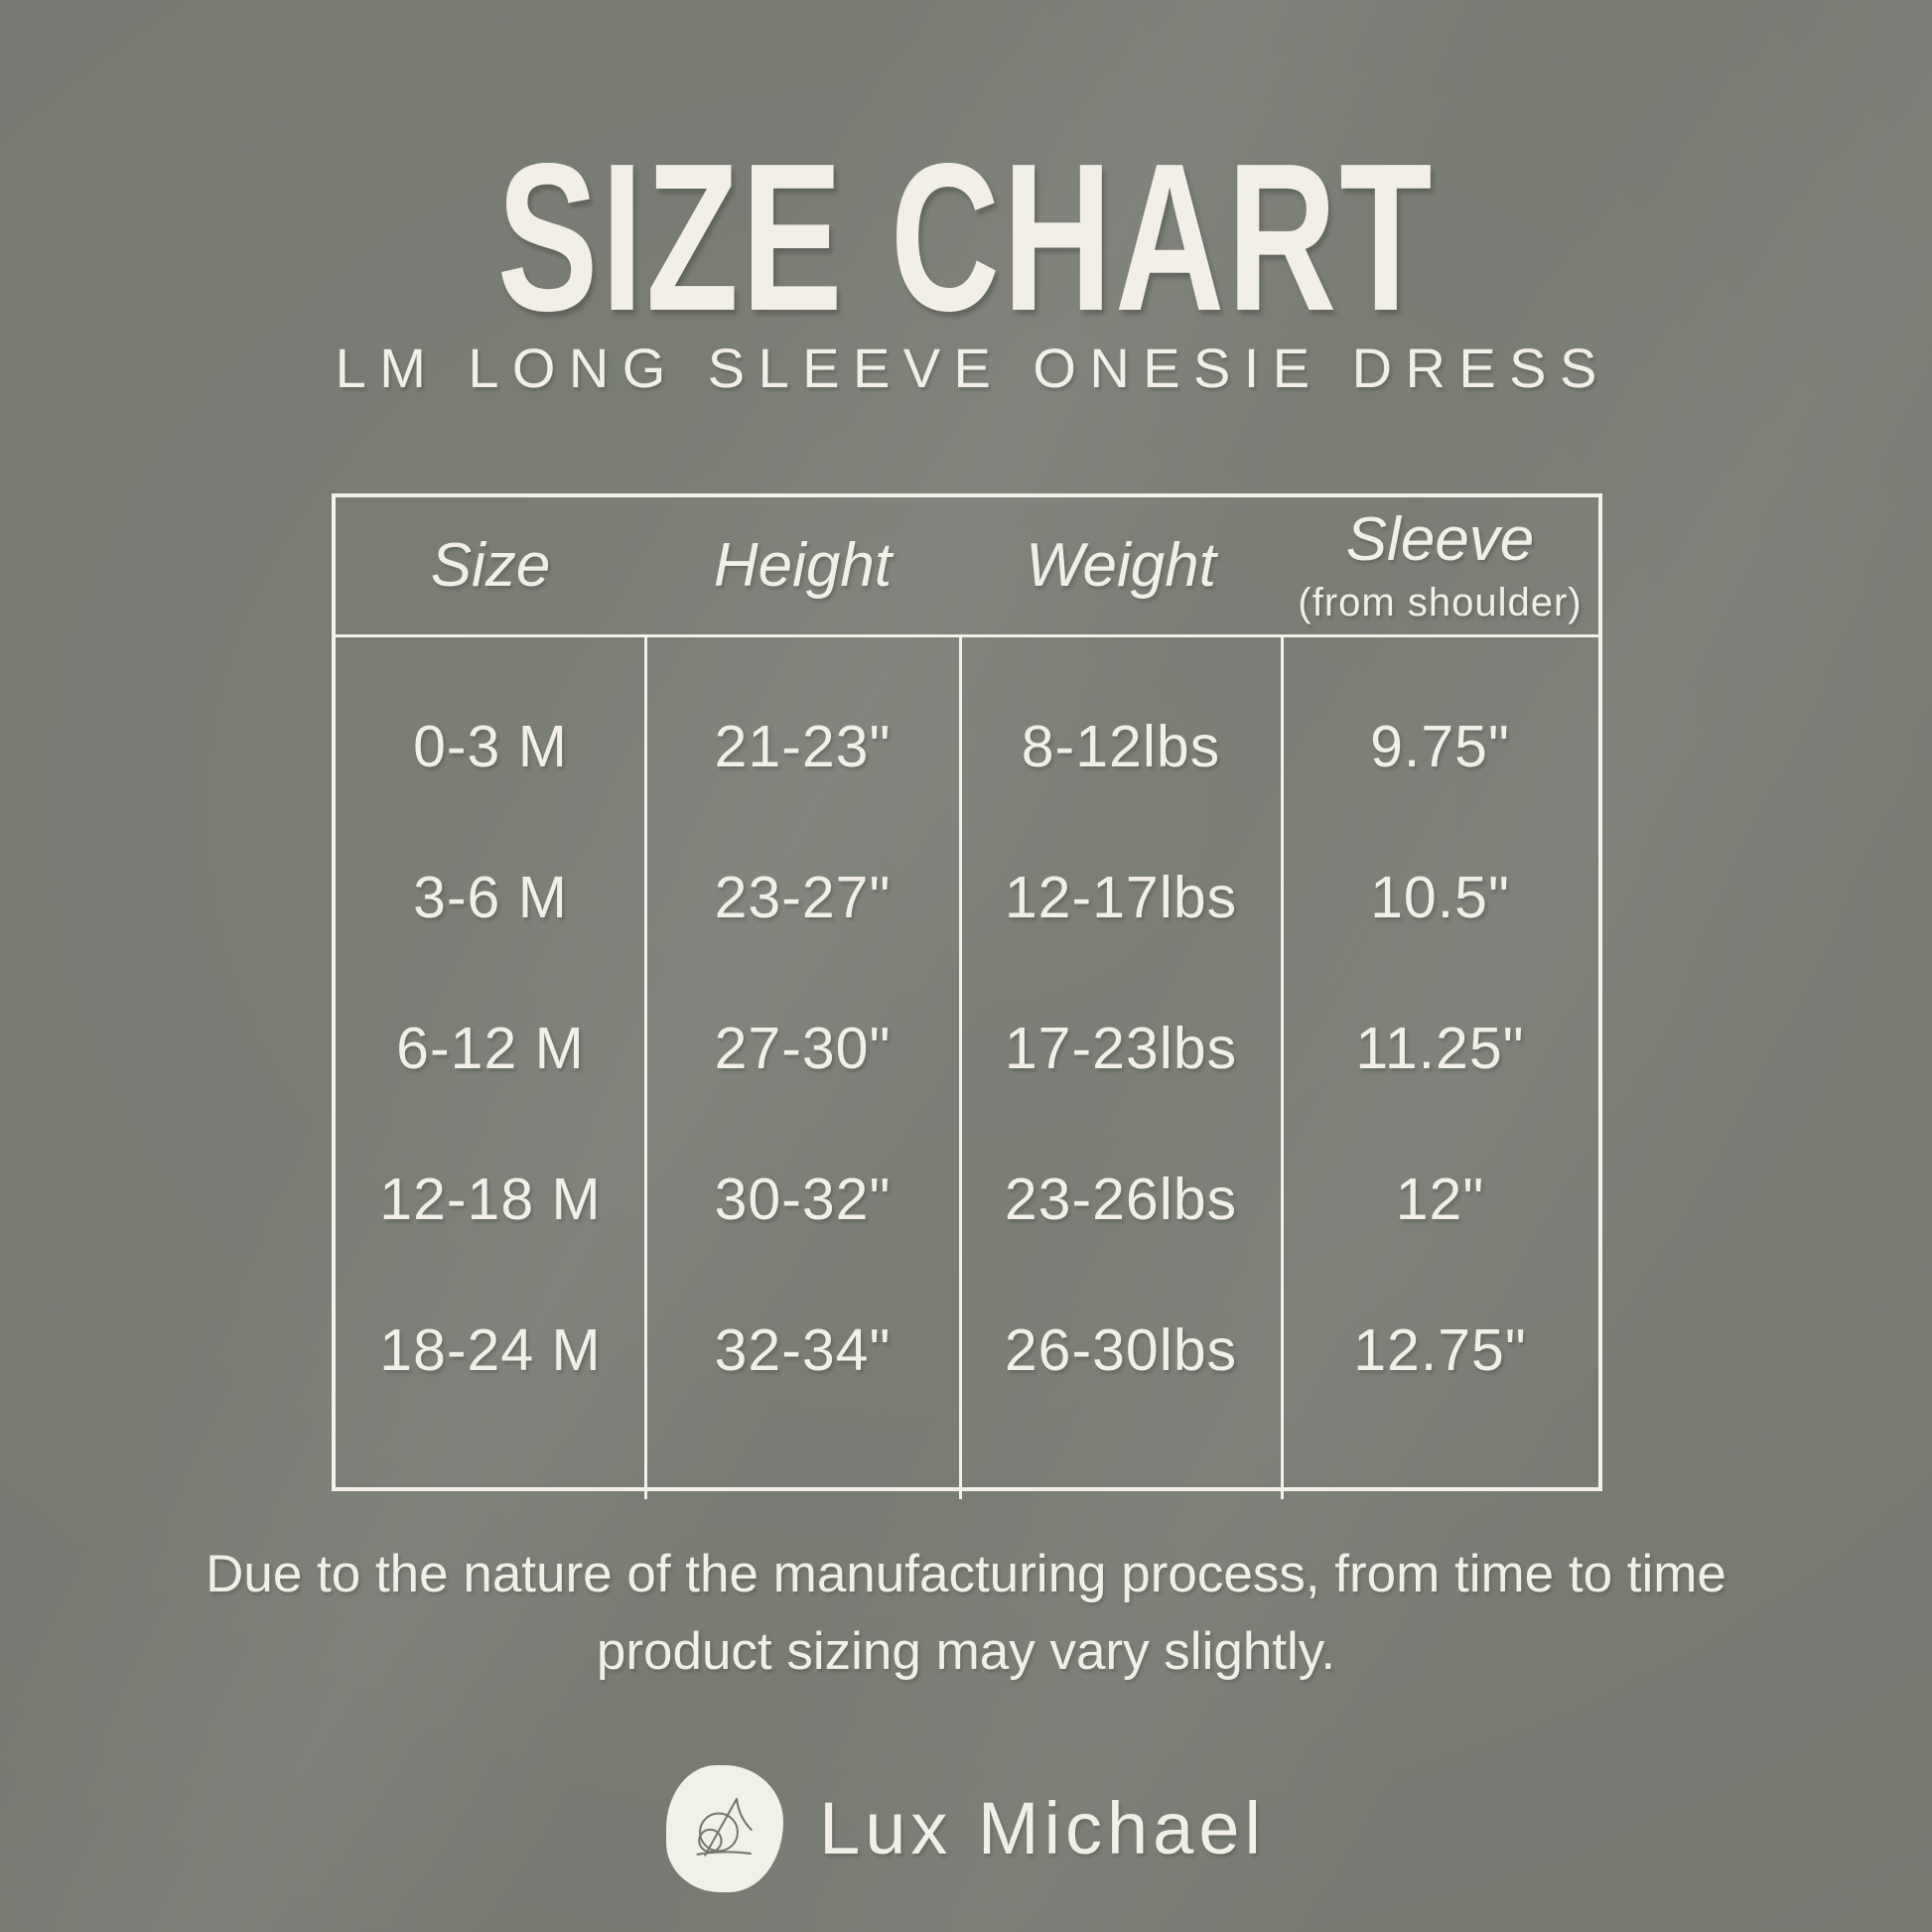 The width and height of the screenshot is (1932, 1932). What do you see at coordinates (803, 746) in the screenshot?
I see `cell-height-row1: 21-23"` at bounding box center [803, 746].